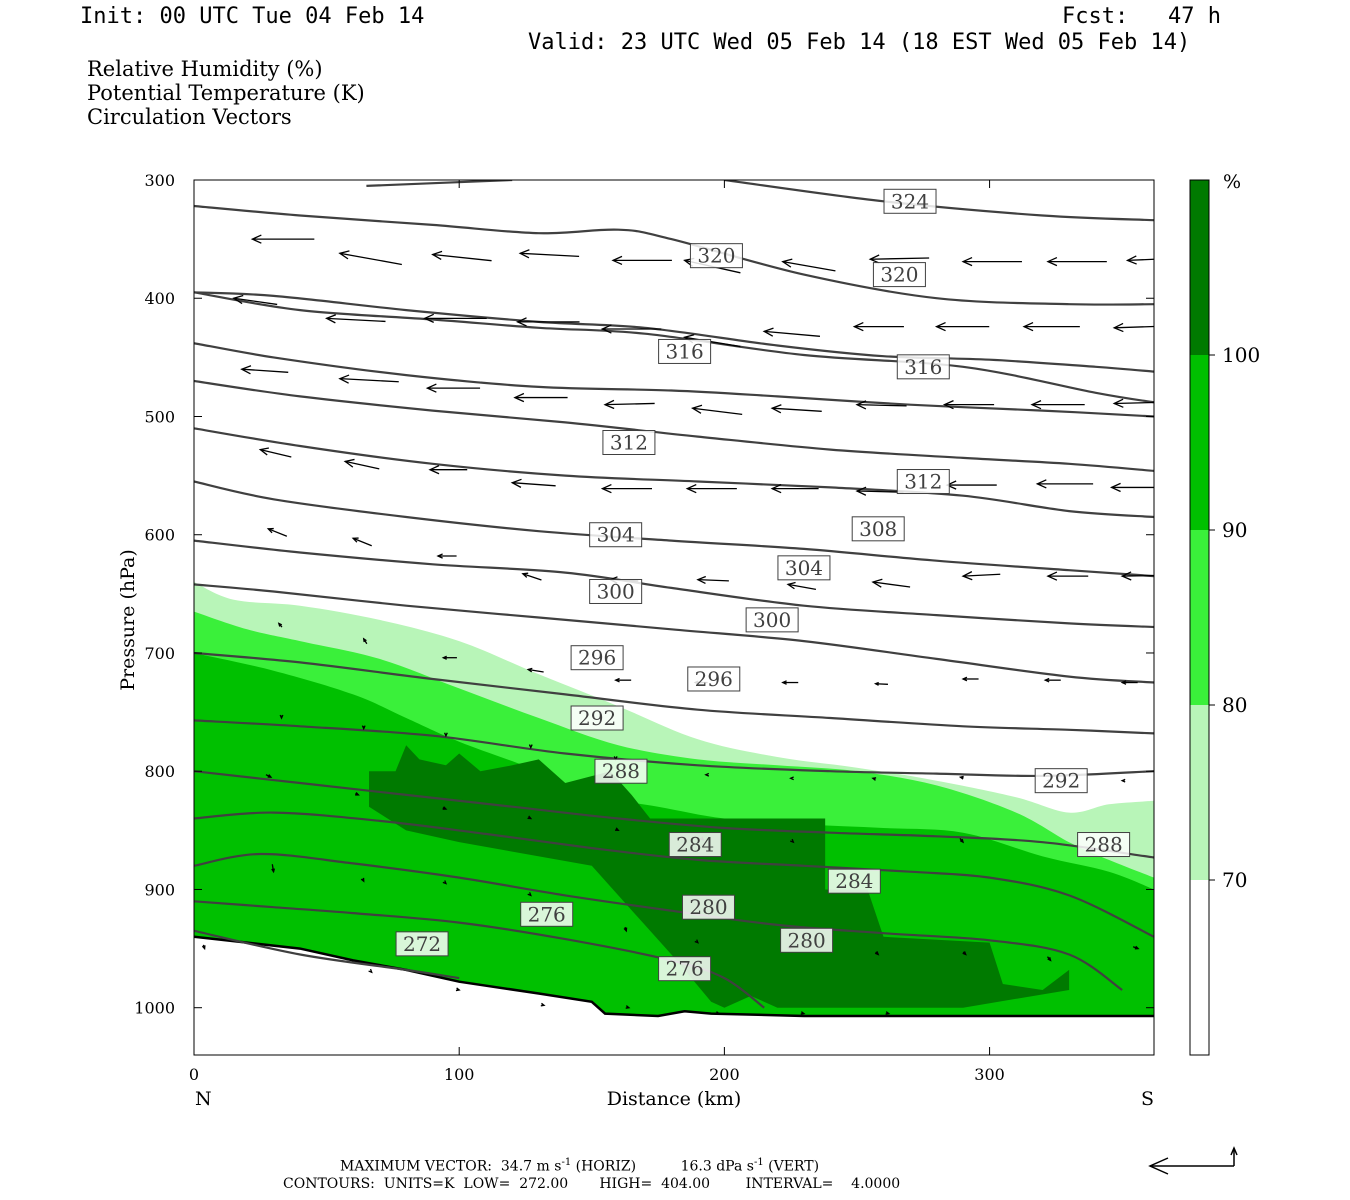  I want to click on theta-label: 280, so click(708, 907).